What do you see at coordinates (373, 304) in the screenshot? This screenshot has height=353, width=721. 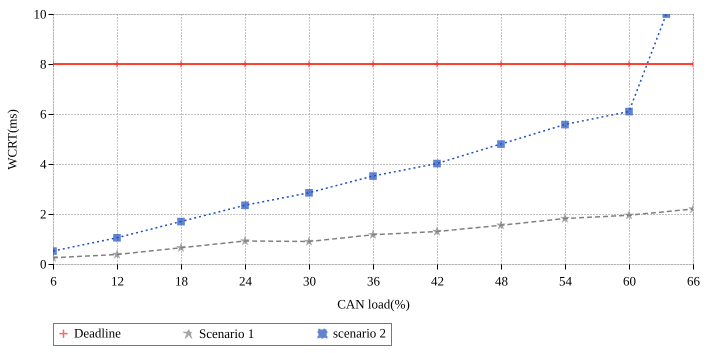 I see `x-axis-title: CAN load(%)` at bounding box center [373, 304].